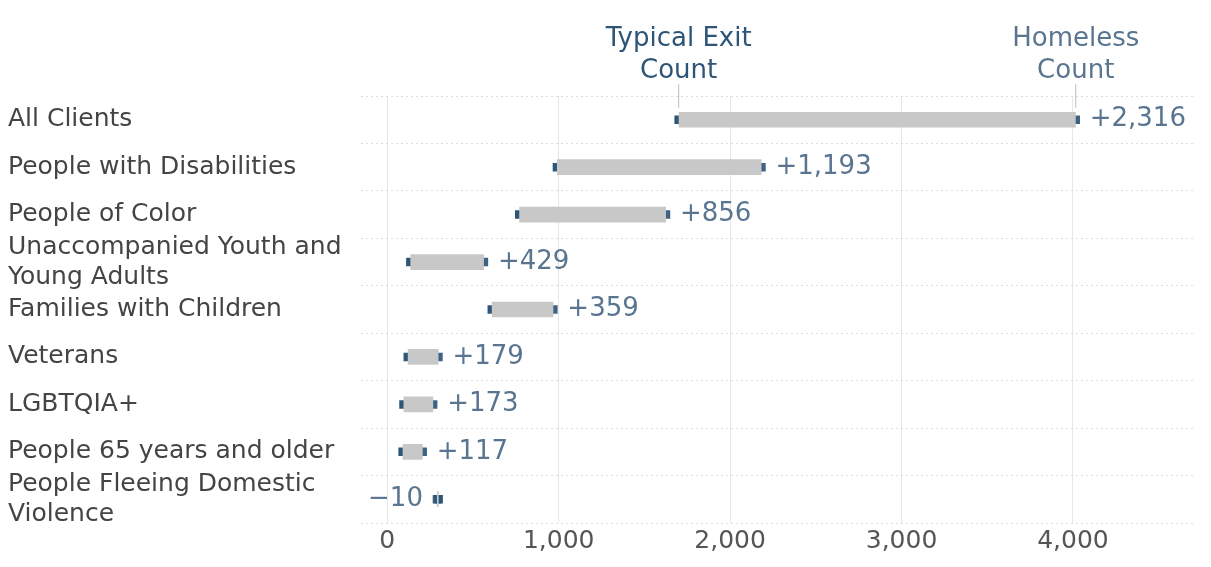 This screenshot has height=567, width=1211. I want to click on y-tick-label: People 65 years and older, so click(171, 450).